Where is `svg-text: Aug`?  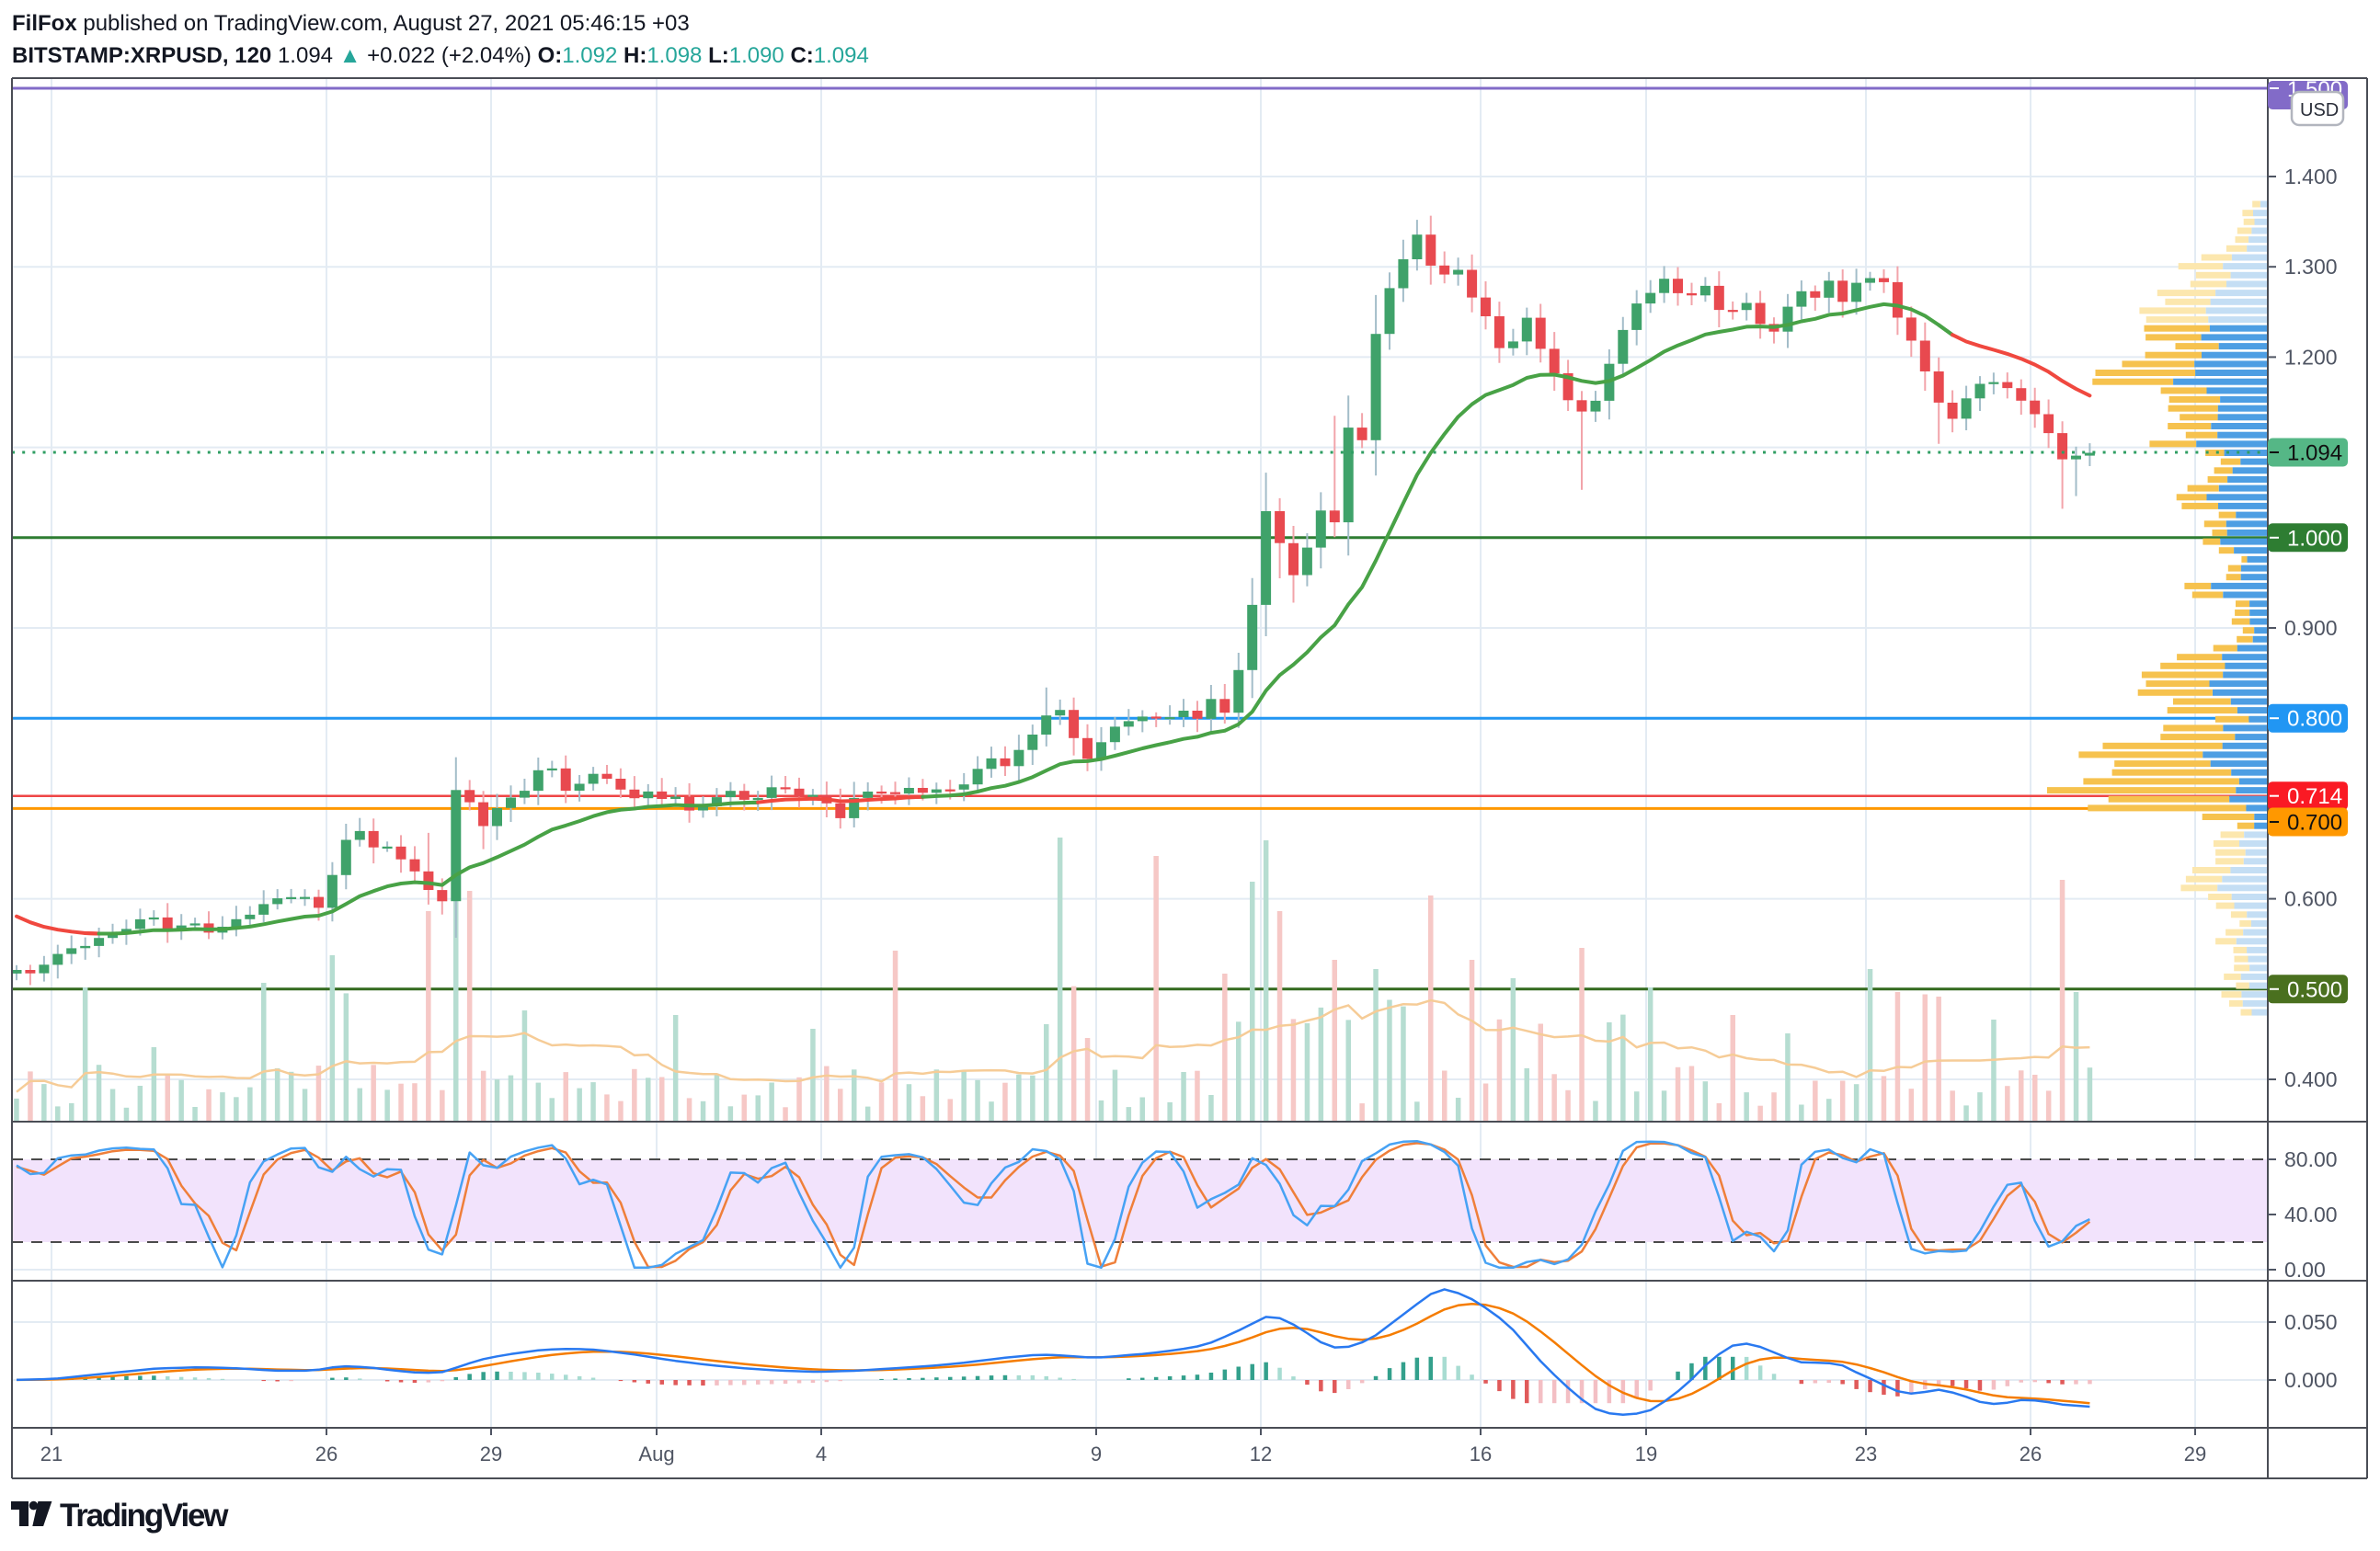 svg-text: Aug is located at coordinates (656, 1454).